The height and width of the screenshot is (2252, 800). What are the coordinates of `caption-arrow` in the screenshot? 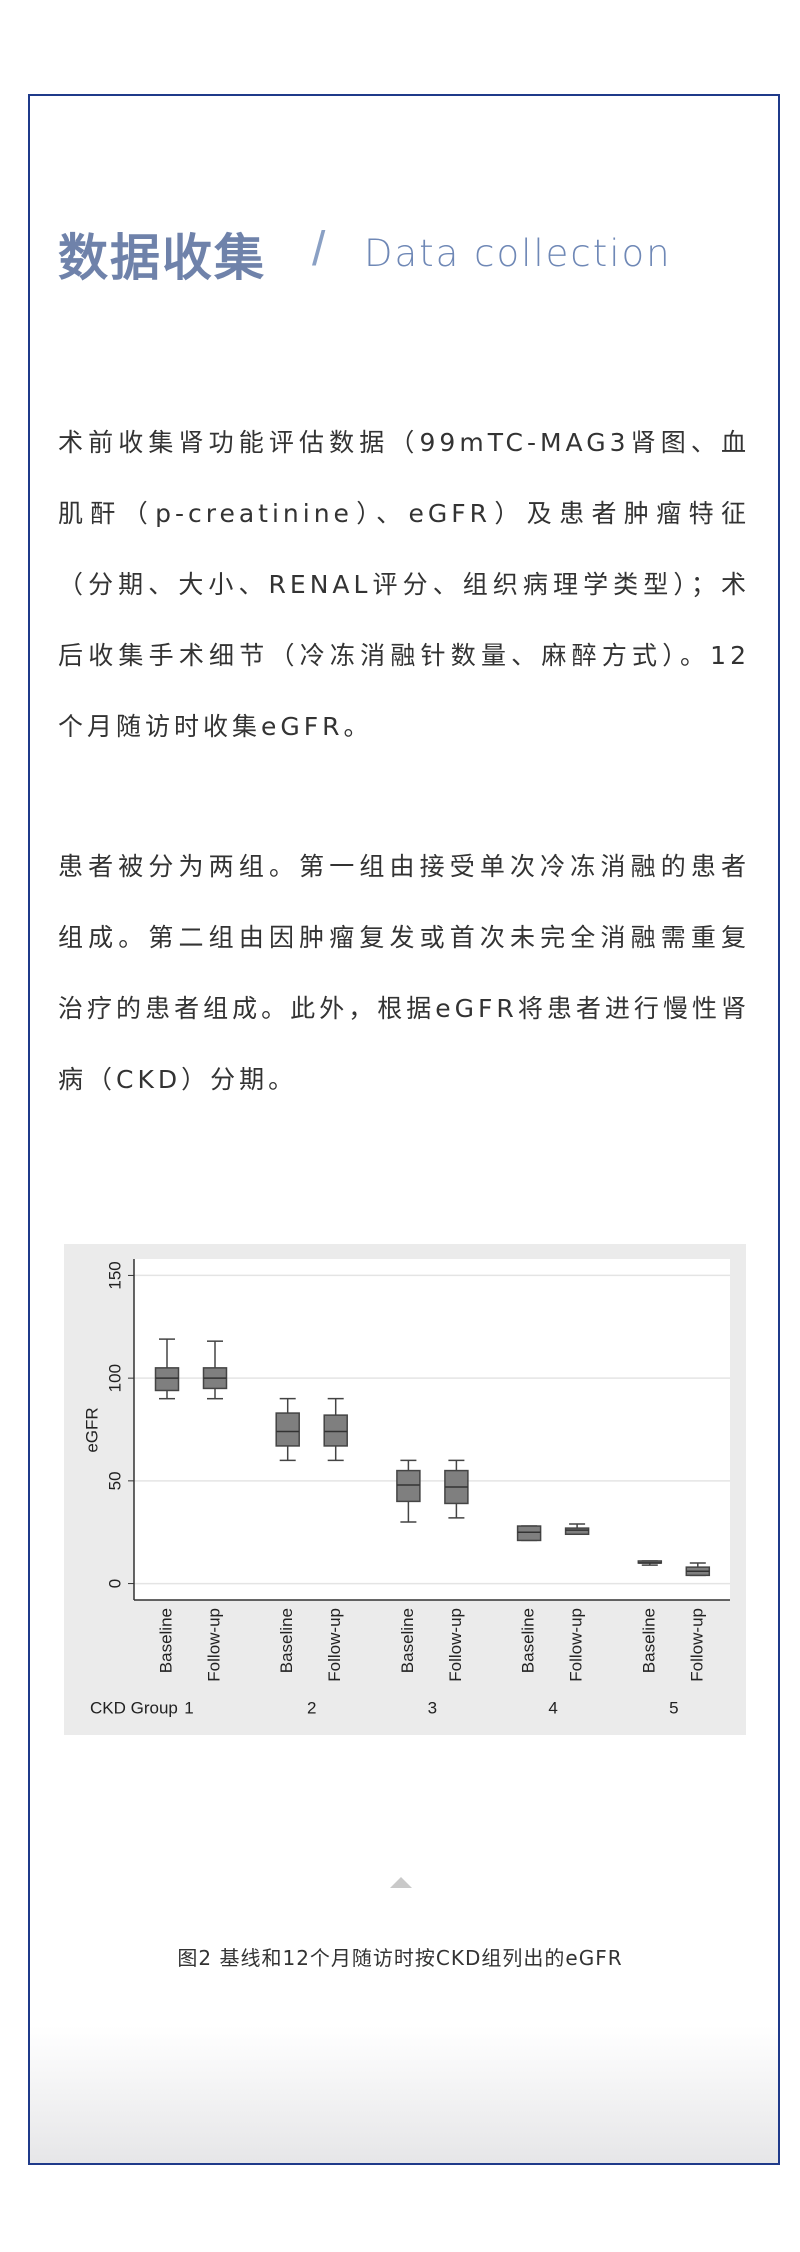 It's located at (401, 1882).